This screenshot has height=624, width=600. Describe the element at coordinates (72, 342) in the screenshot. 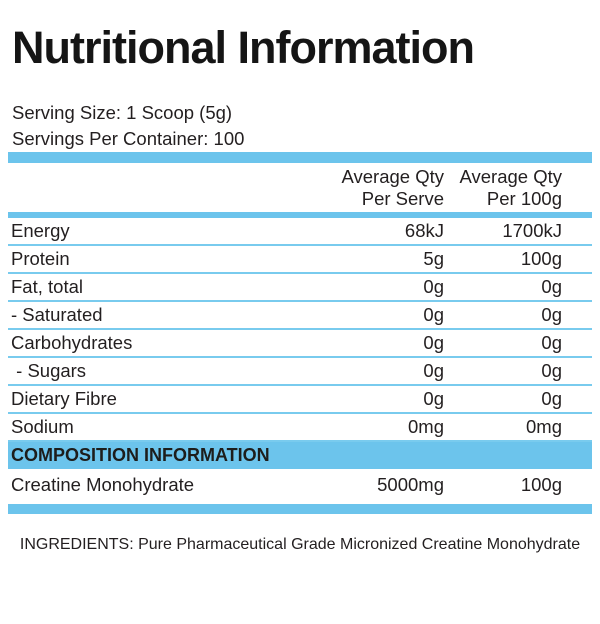

I see `row-label: Carbohydrates` at that location.